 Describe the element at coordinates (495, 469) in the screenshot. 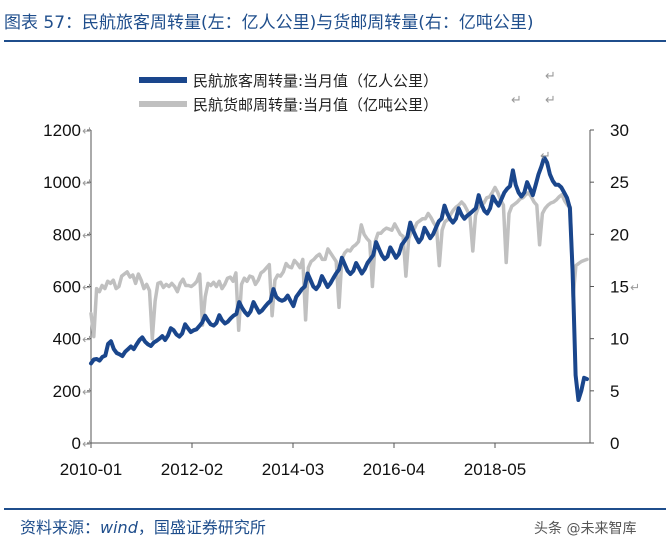

I see `x-tick-label: 2018-05` at that location.